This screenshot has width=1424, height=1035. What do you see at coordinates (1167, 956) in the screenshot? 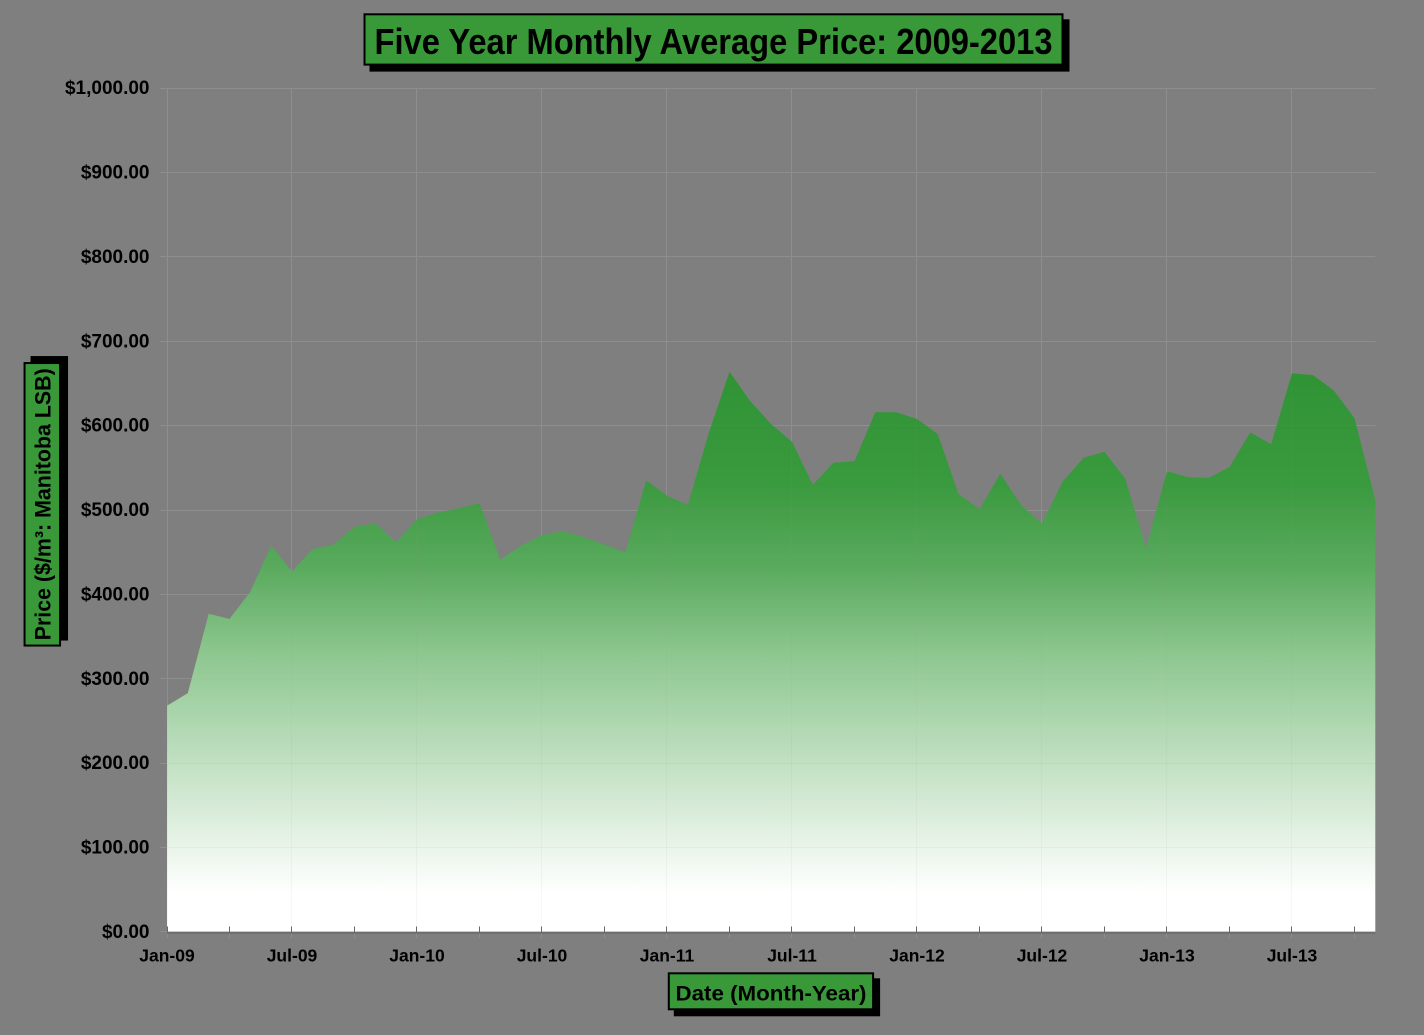
I see `svg-text: Jan-13` at bounding box center [1167, 956].